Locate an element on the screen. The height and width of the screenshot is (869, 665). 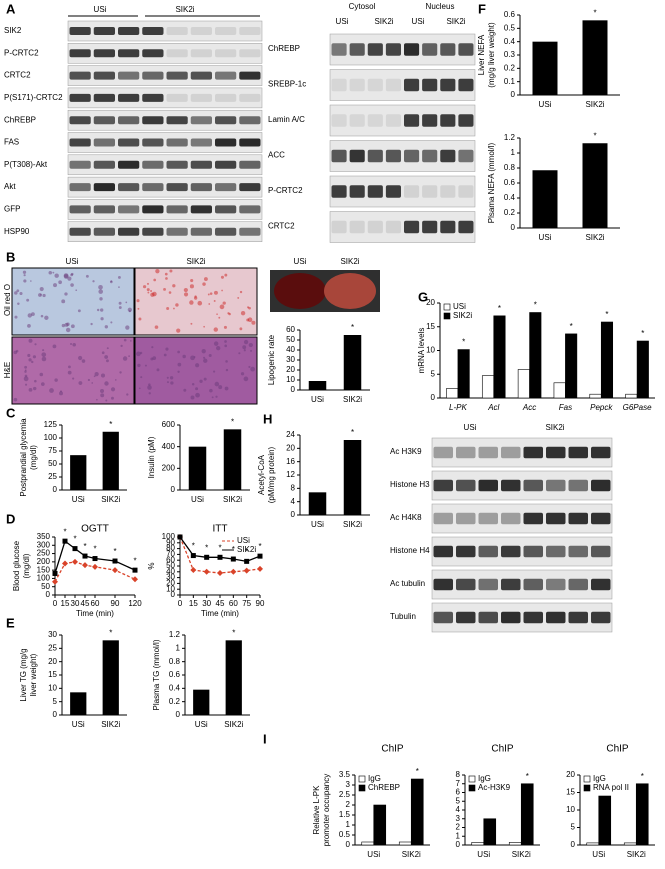
y-tick-label: 5 is located at coordinates (55, 701).